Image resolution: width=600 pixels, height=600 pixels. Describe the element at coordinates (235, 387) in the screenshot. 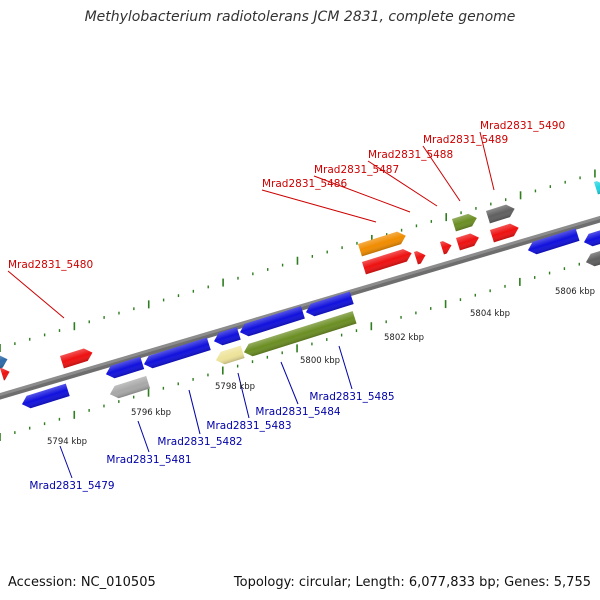

I see `scale-tick-label: 5798 kbp` at that location.